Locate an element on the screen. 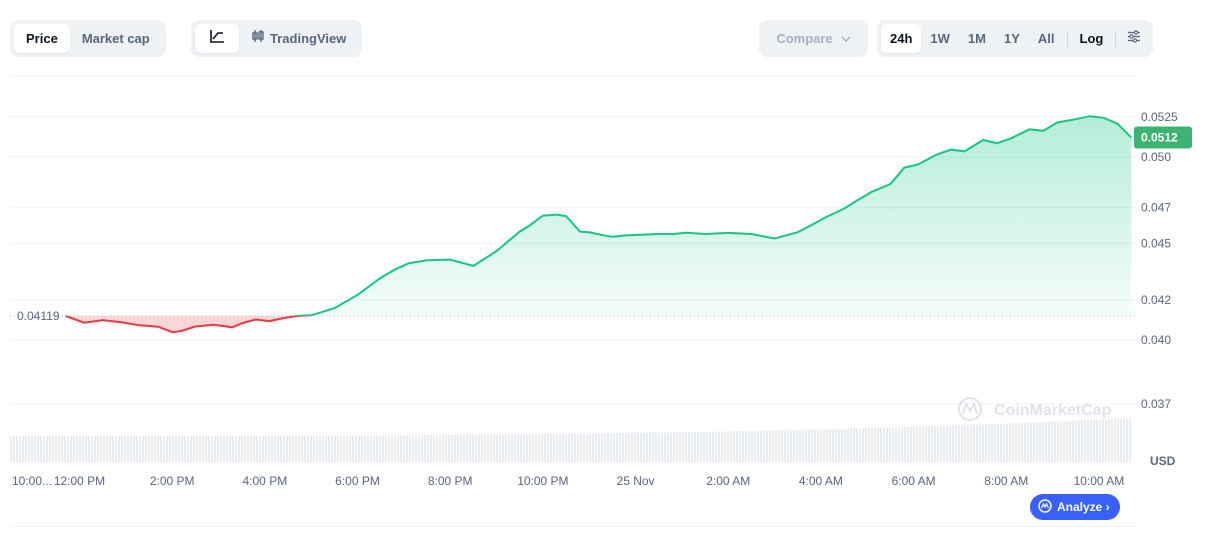 The image size is (1214, 540). analyze-button: Analyze › is located at coordinates (1075, 507).